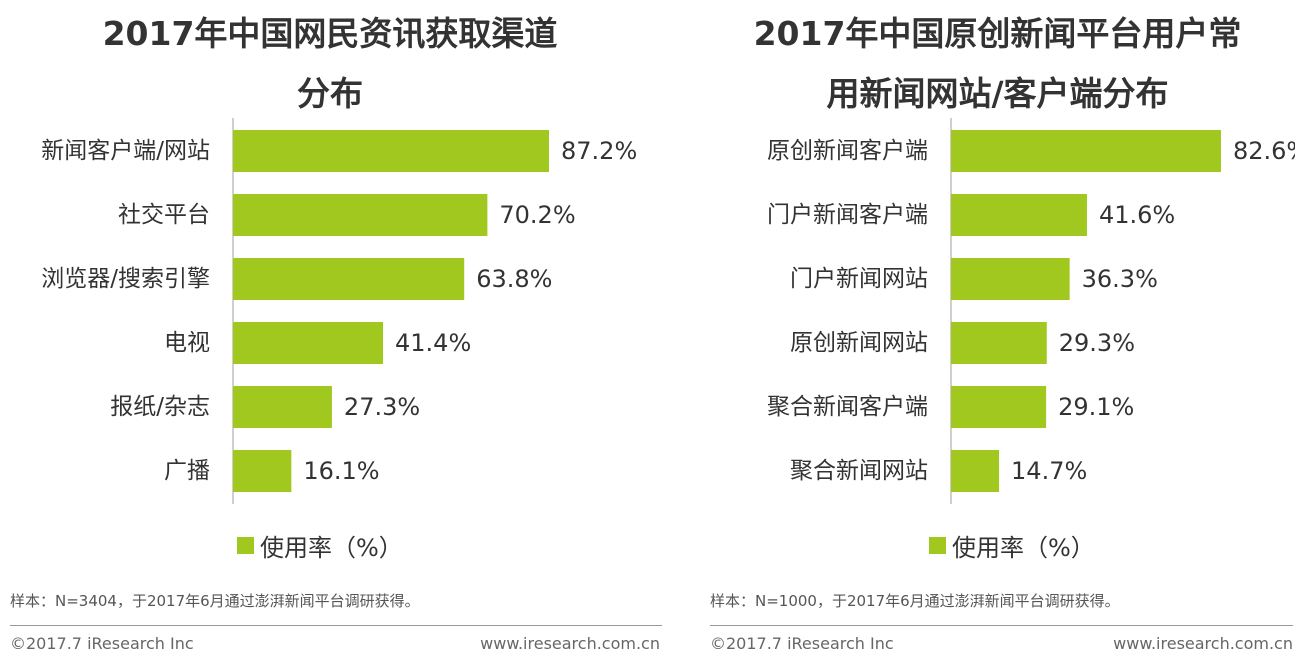  Describe the element at coordinates (160, 407) in the screenshot. I see `category-label-5: 报纸/杂志` at that location.